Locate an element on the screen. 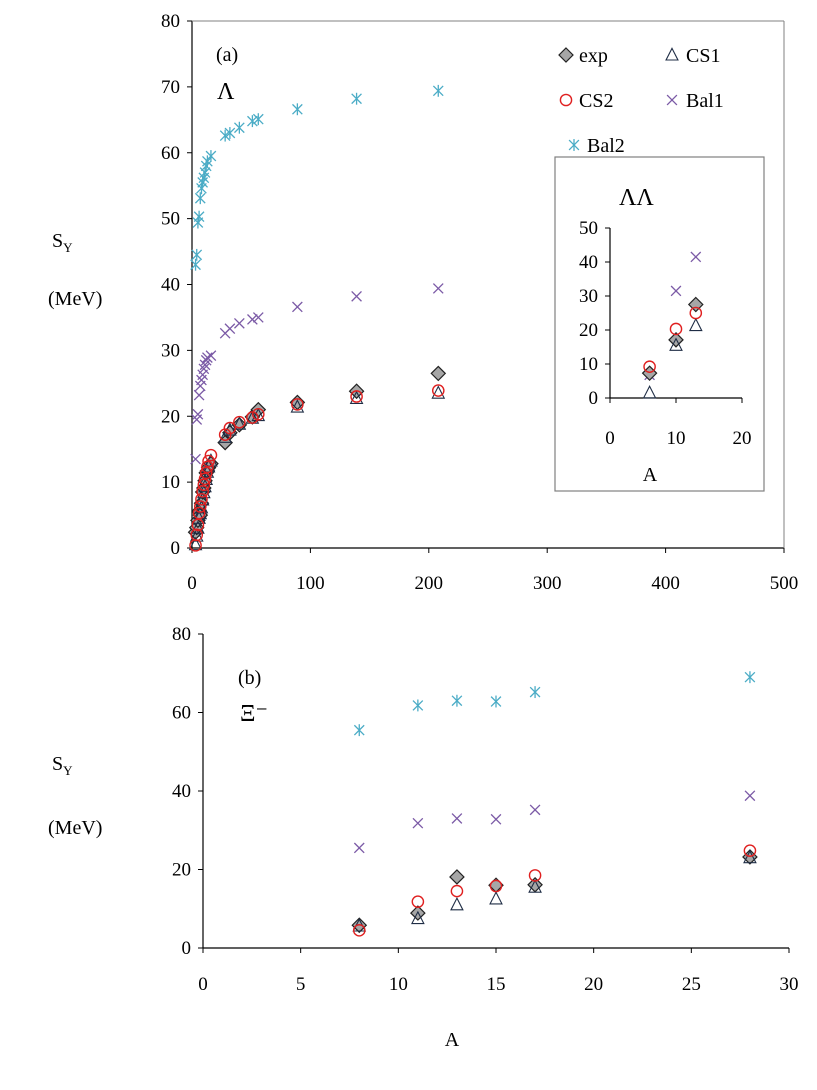  x-tick-label: 100 is located at coordinates (310, 583).